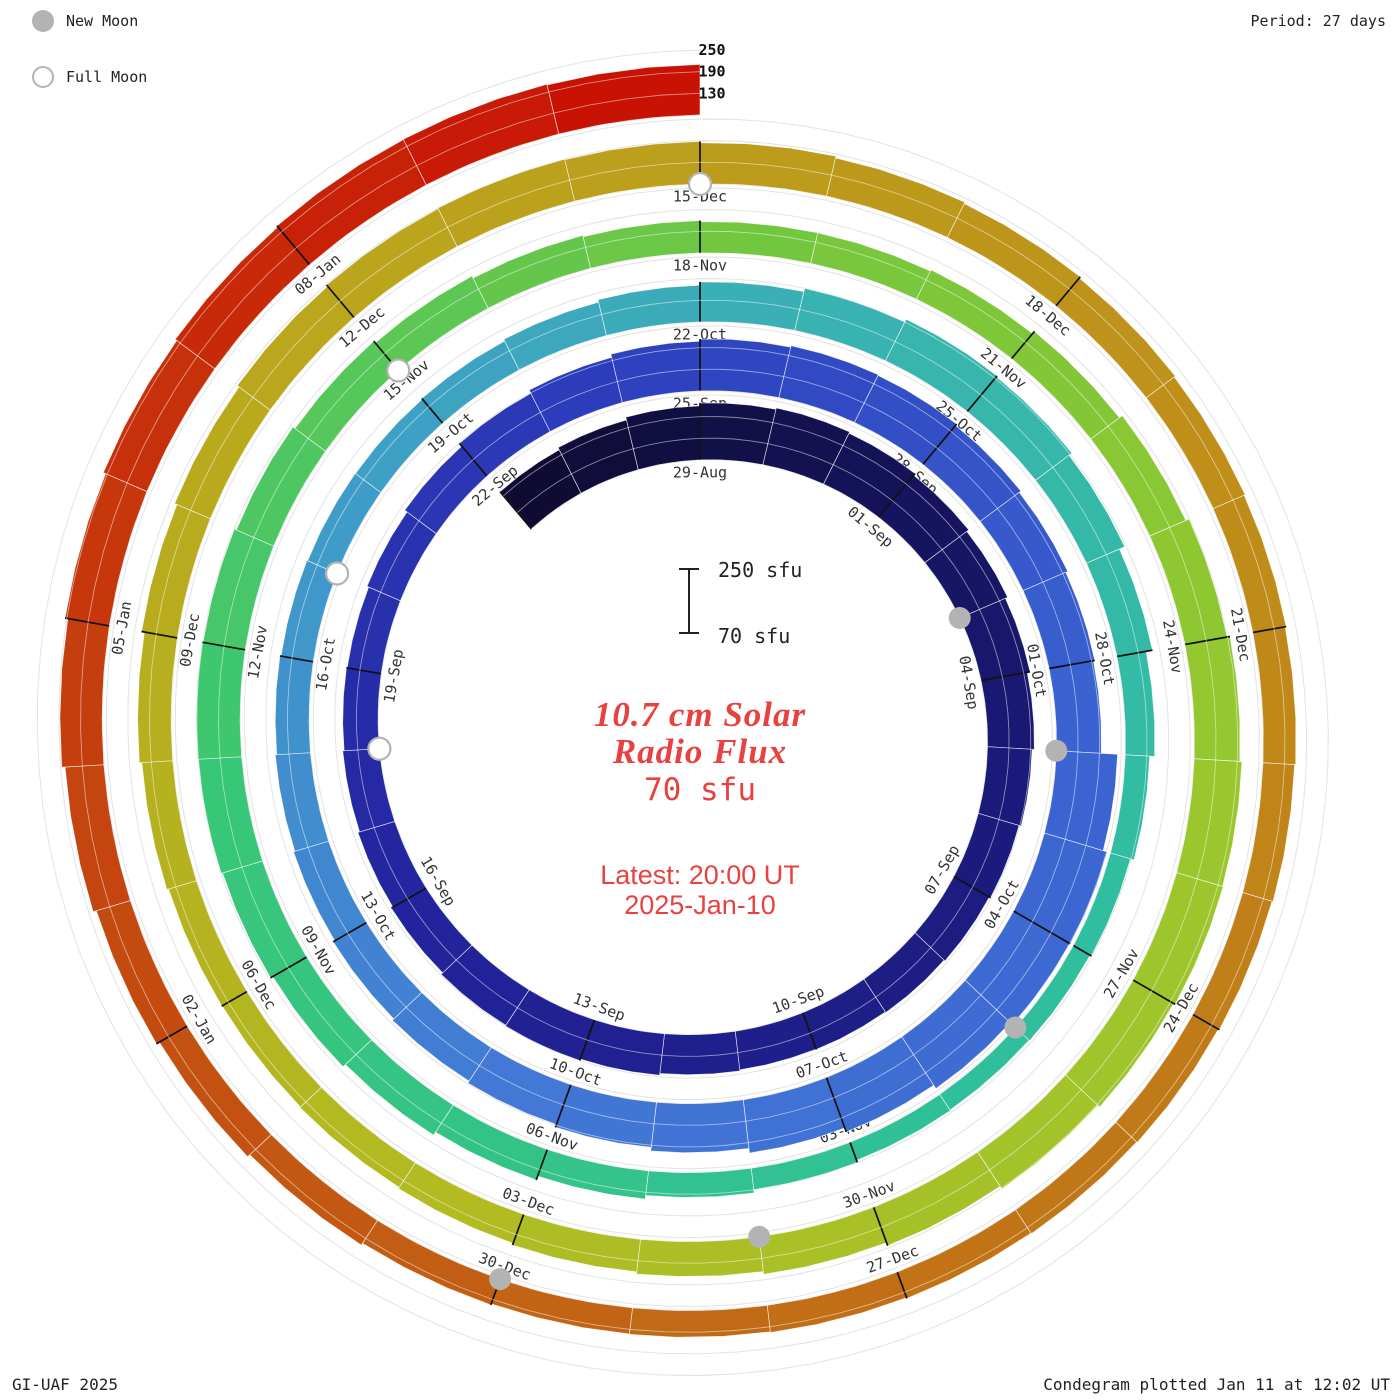 The height and width of the screenshot is (1400, 1400). I want to click on plotted-label: Condegram plotted Jan 11 at 12:02 UT, so click(1216, 1384).